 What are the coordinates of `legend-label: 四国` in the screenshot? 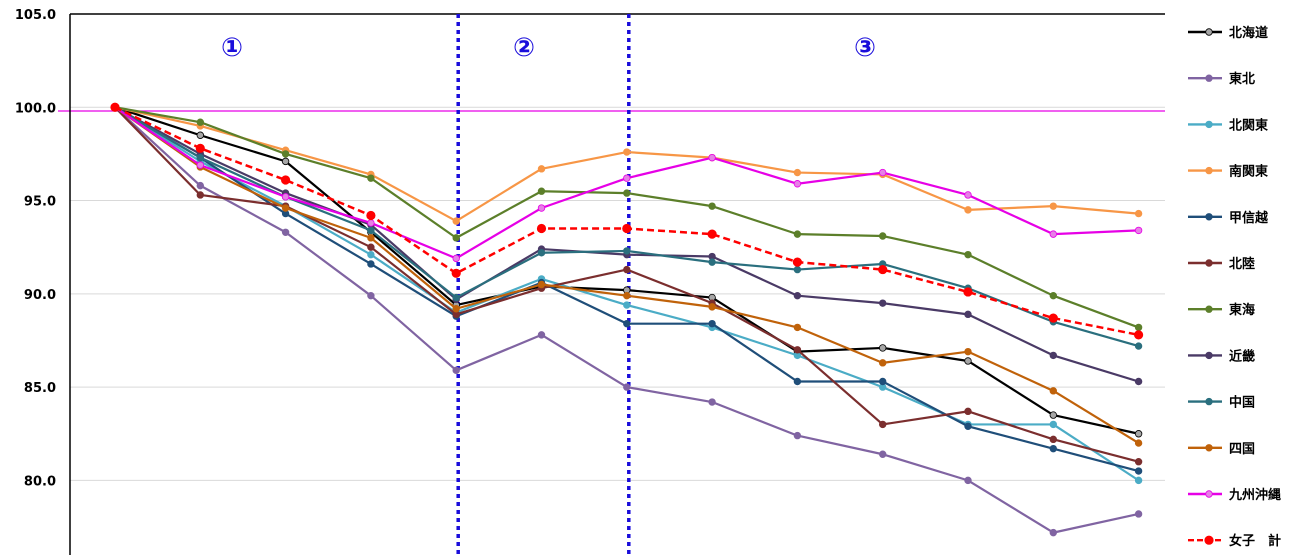 It's located at (1242, 449).